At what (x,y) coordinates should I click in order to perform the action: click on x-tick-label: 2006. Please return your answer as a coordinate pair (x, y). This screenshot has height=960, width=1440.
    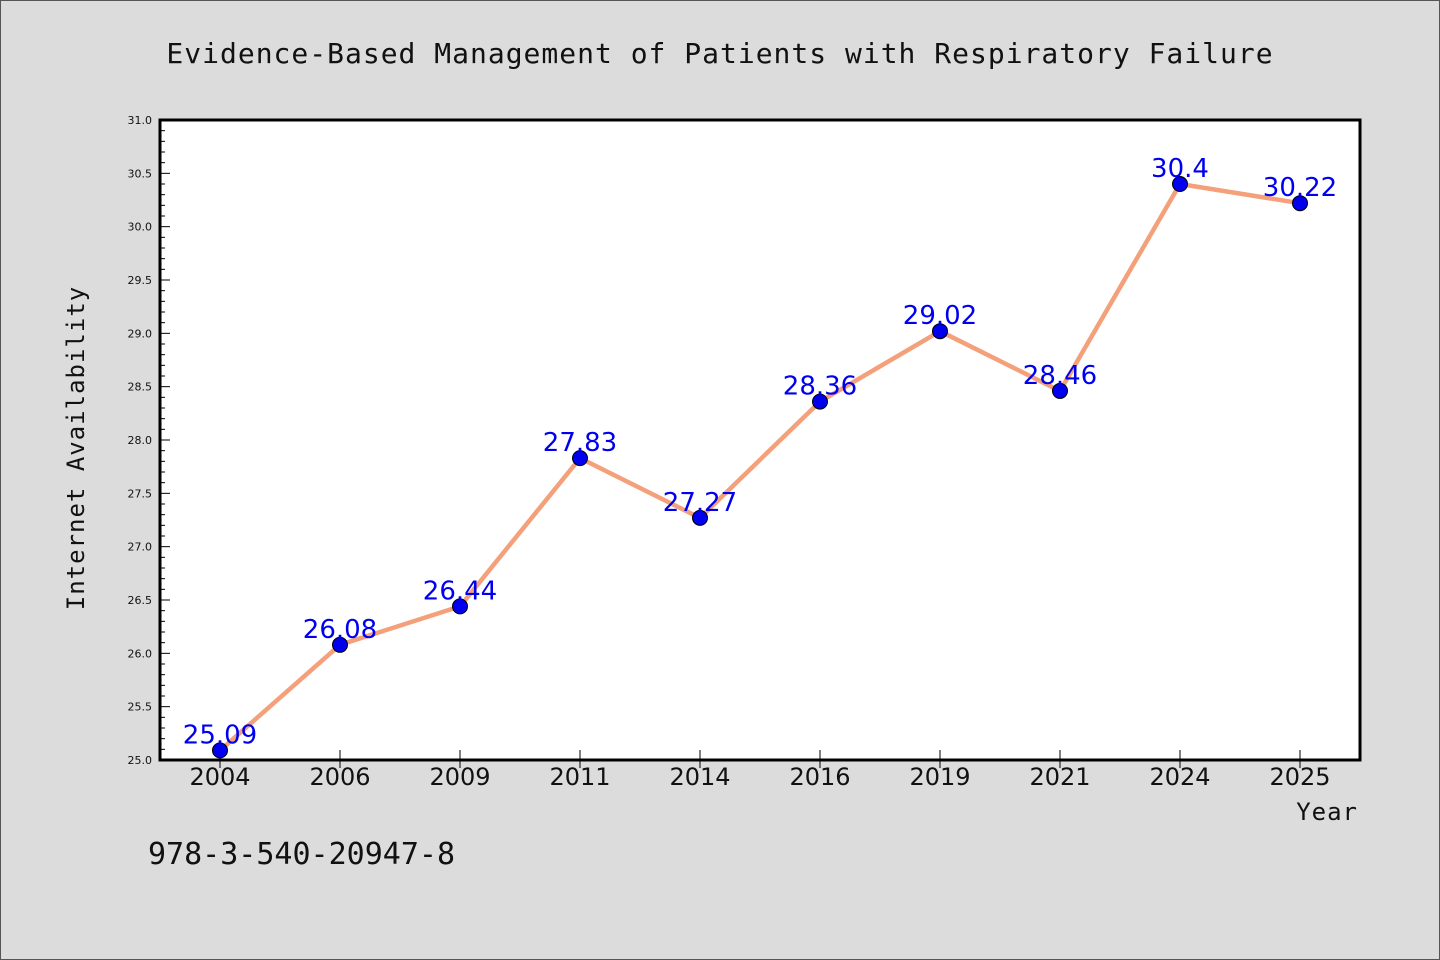
    Looking at the image, I should click on (339, 777).